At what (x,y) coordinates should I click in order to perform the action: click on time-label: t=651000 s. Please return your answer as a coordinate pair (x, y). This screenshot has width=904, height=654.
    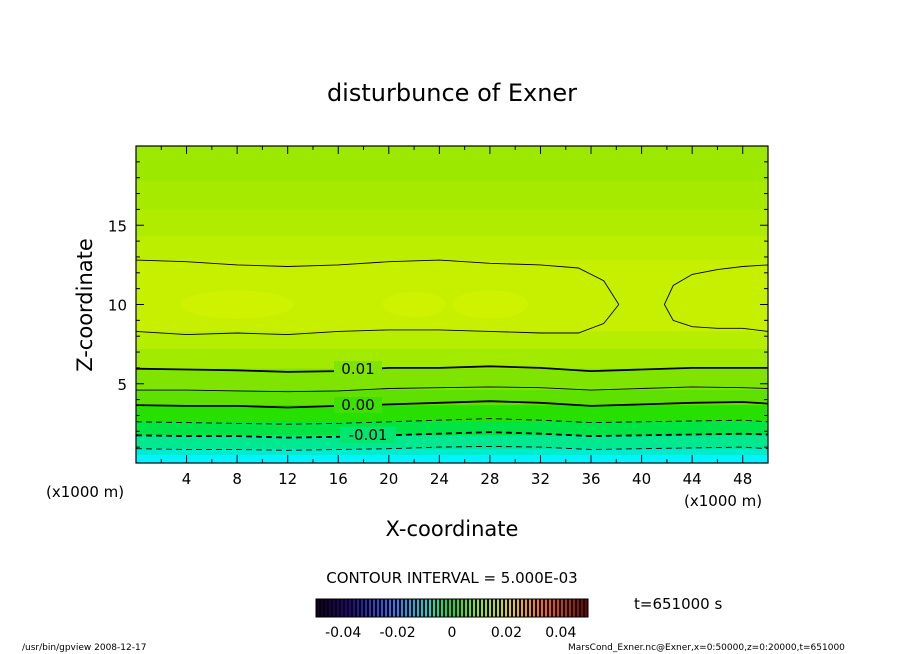
    Looking at the image, I should click on (678, 604).